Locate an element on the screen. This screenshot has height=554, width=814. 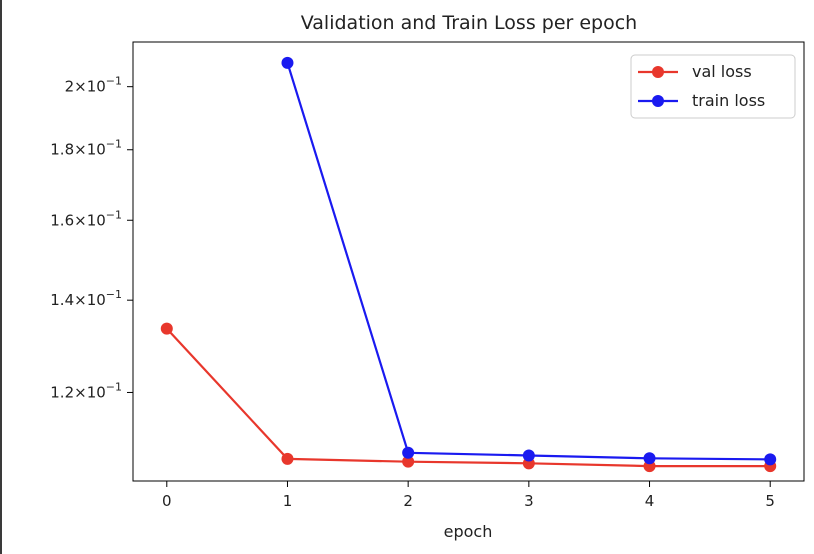
legend-label: val loss is located at coordinates (722, 71).